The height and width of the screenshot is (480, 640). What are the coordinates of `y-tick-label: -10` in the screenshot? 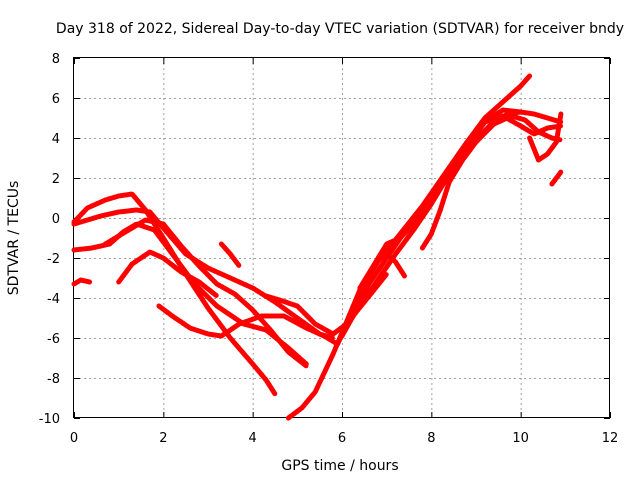 It's located at (49, 419).